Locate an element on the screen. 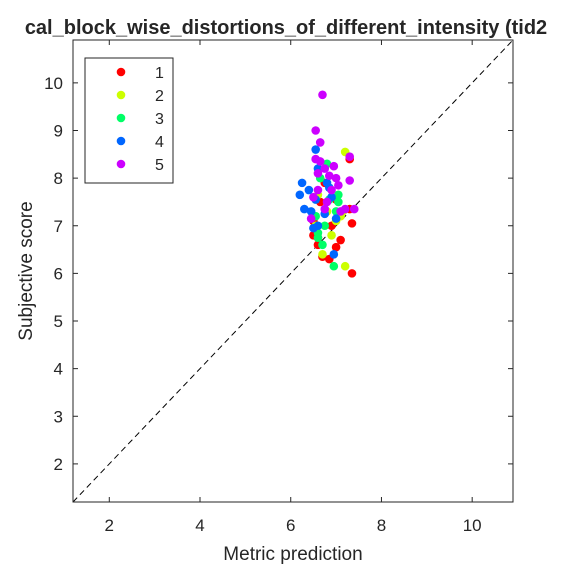 The height and width of the screenshot is (567, 567). legend: 1 2 3 4 5 is located at coordinates (129, 120).